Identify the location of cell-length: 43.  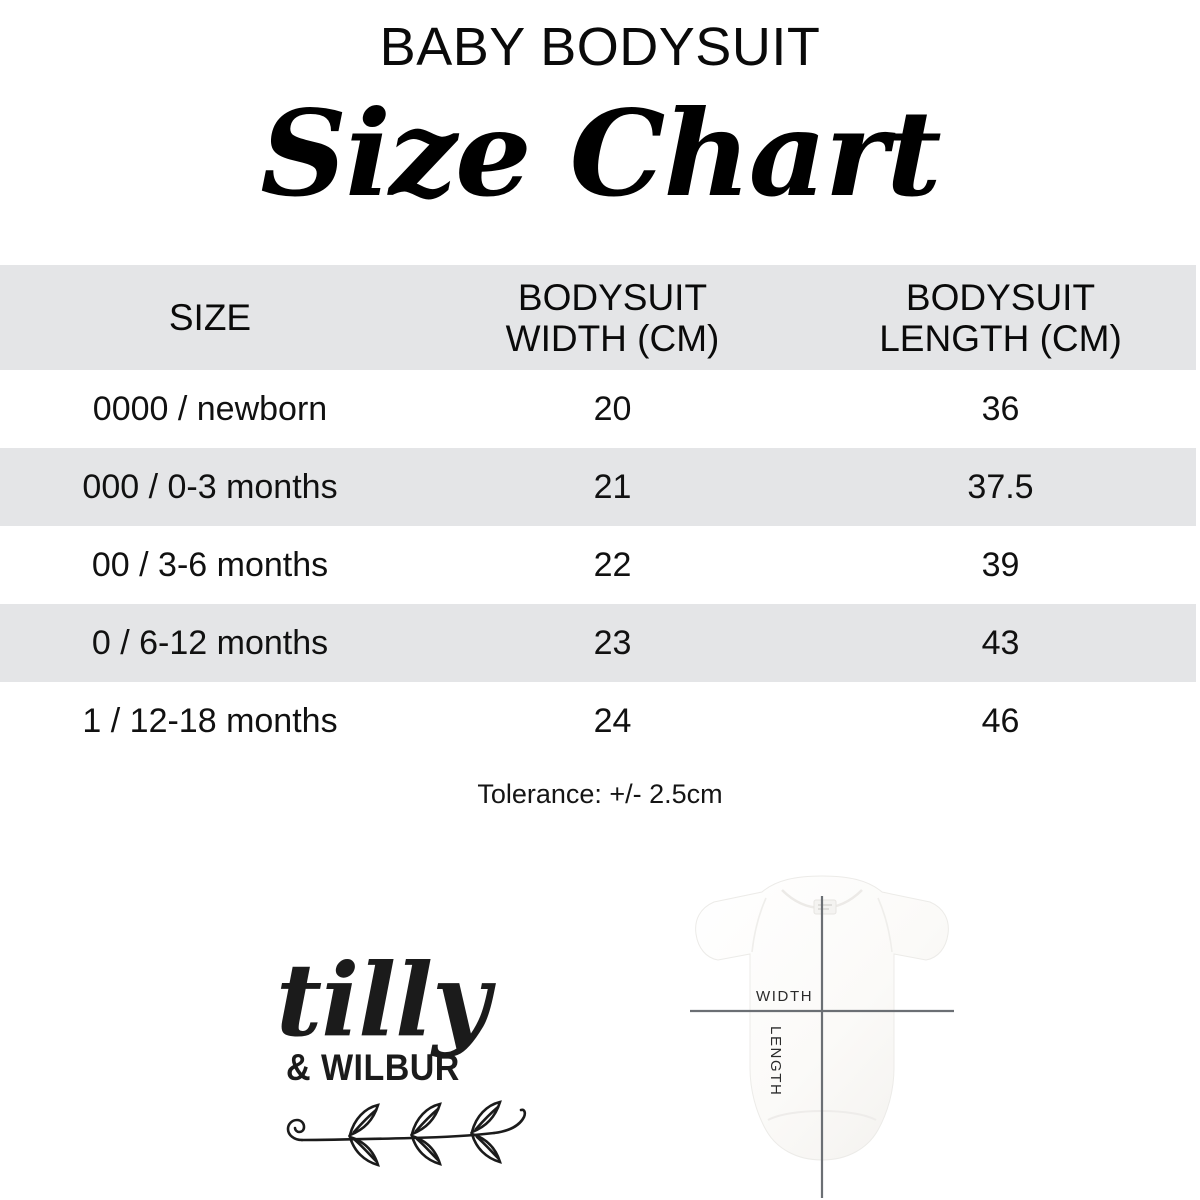
(1000, 643).